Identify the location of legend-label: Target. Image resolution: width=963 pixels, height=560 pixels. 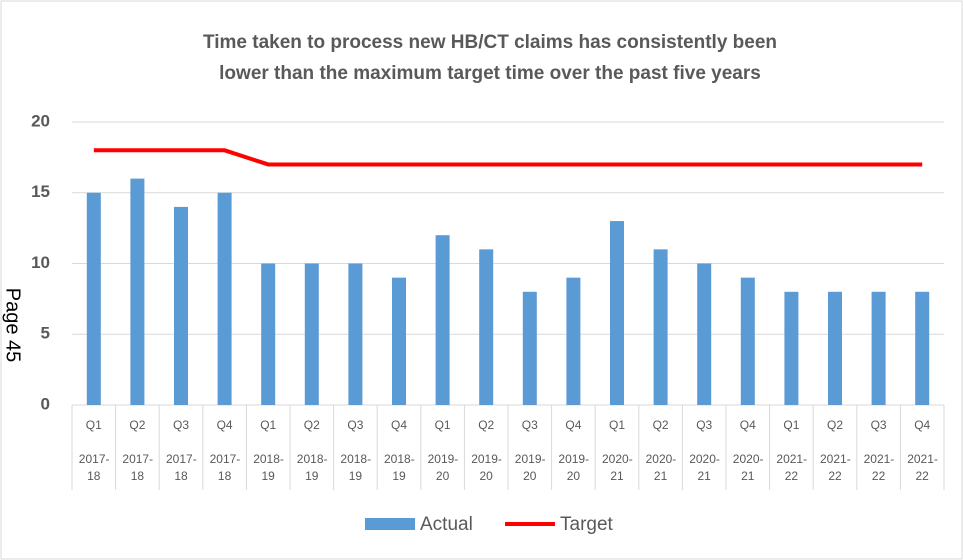
(587, 524).